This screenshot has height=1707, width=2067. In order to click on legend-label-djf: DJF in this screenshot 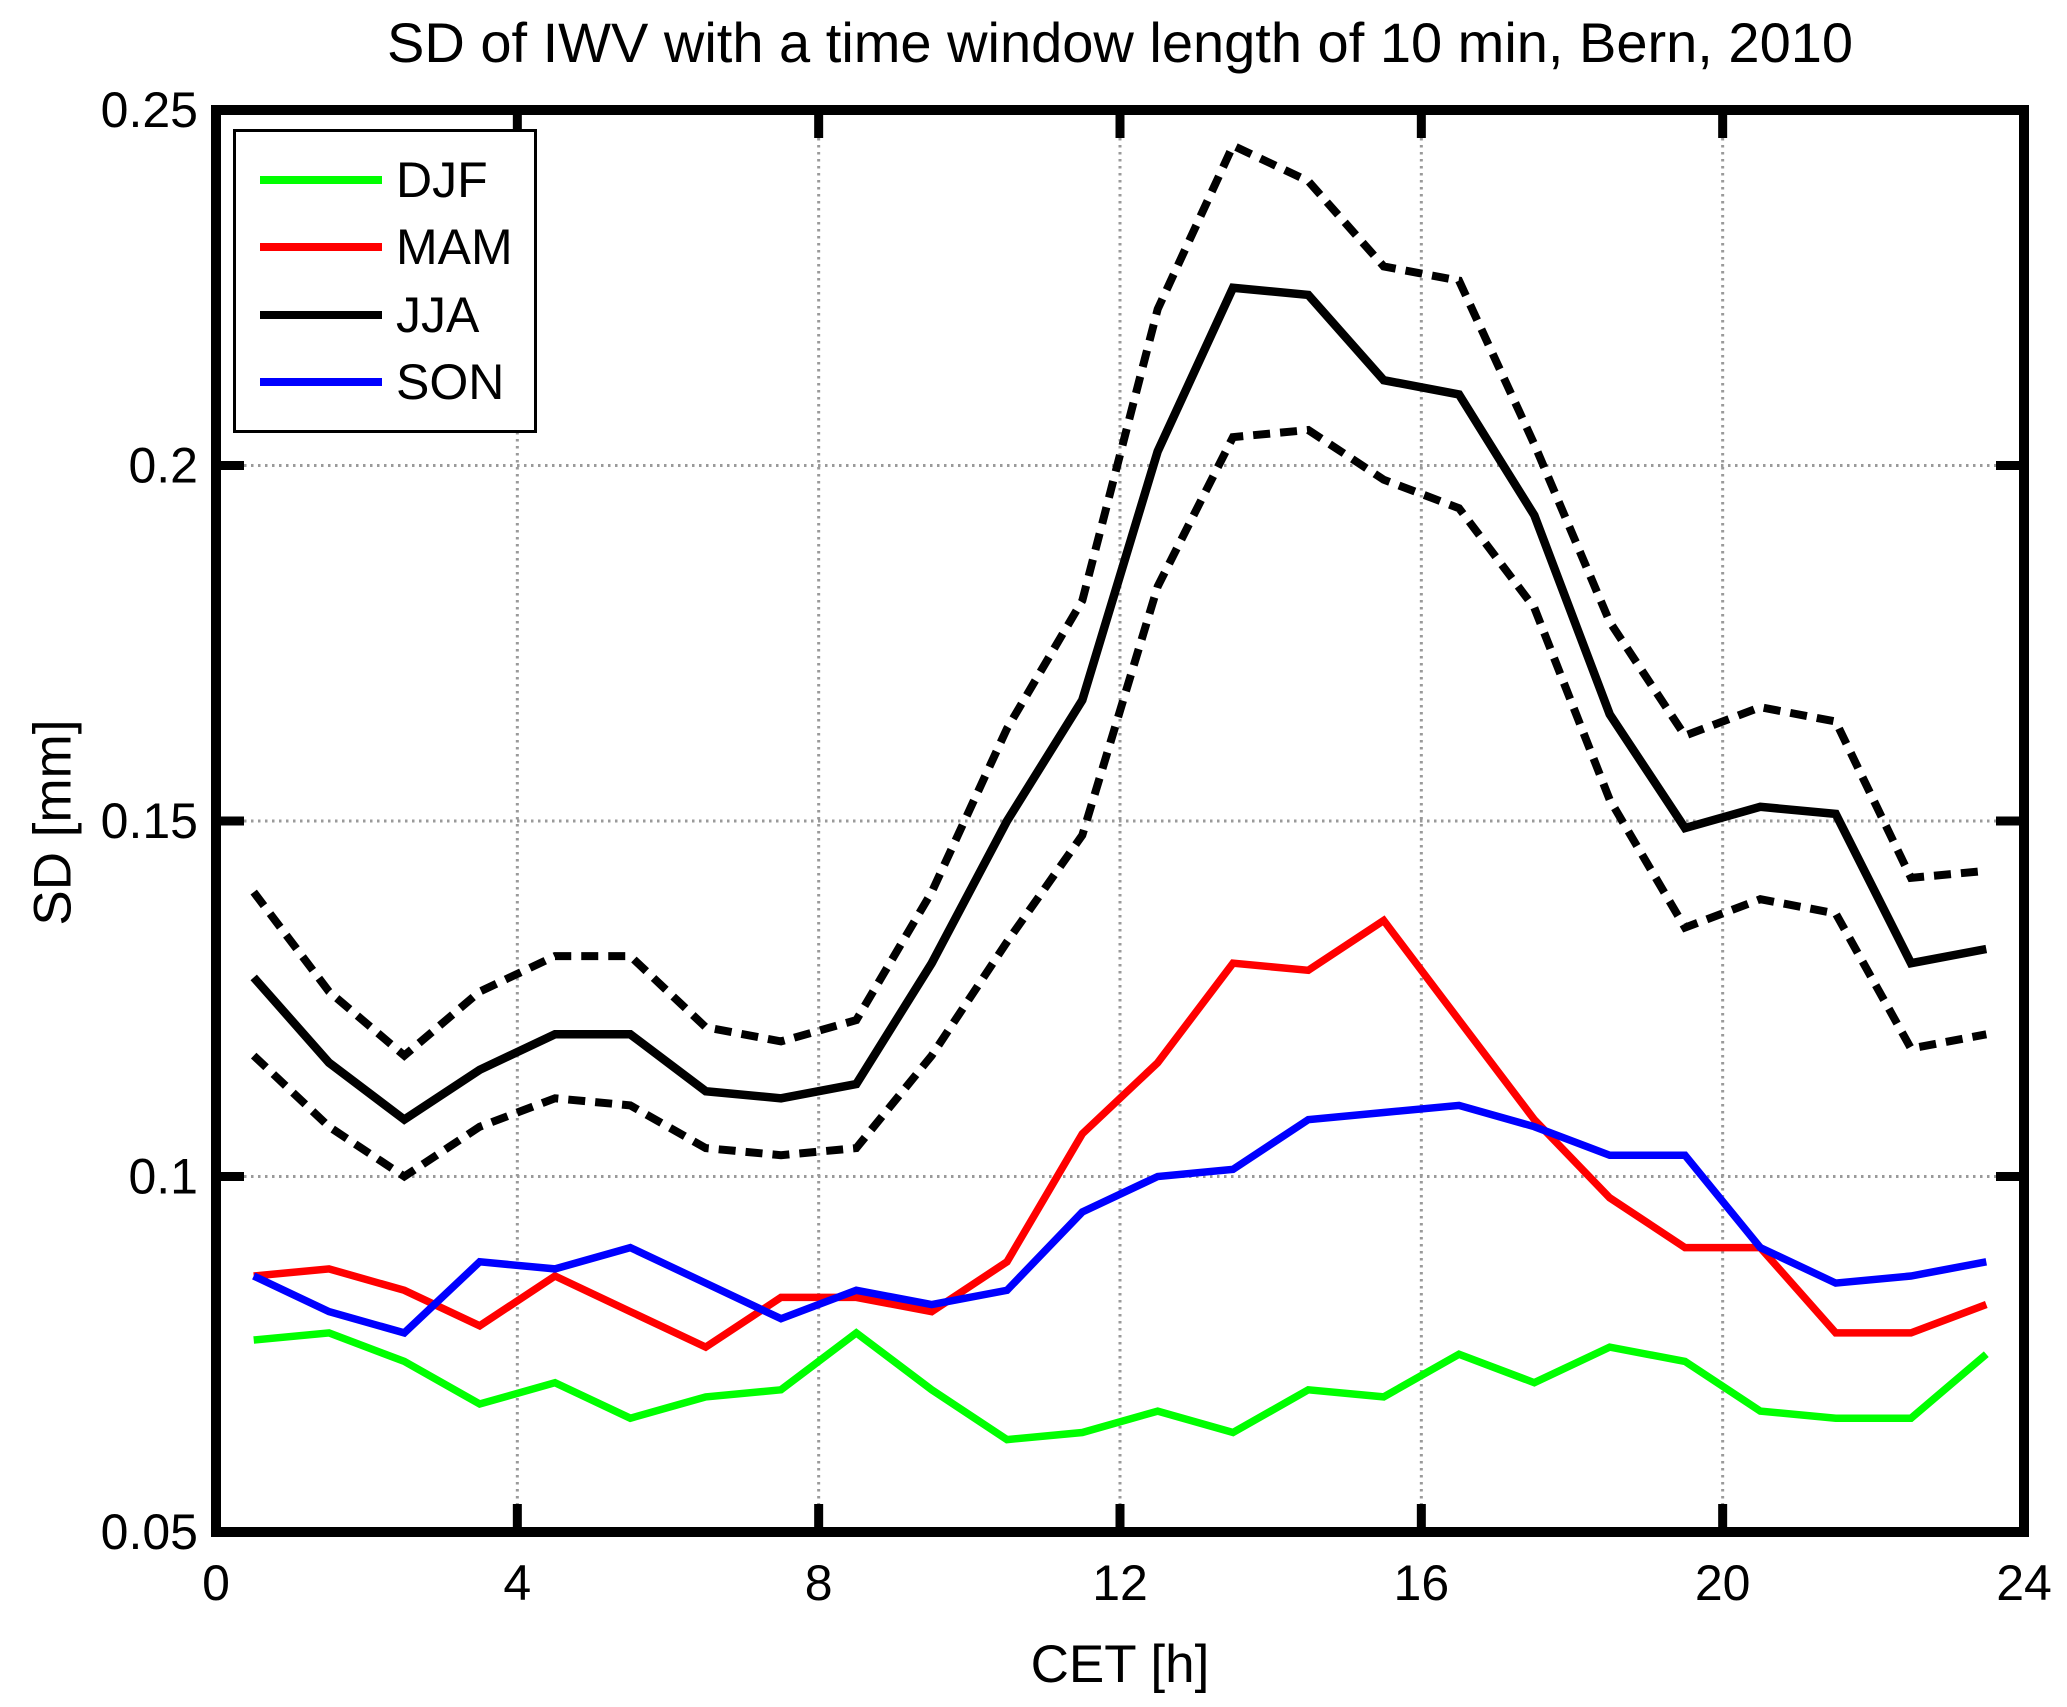, I will do `click(442, 180)`.